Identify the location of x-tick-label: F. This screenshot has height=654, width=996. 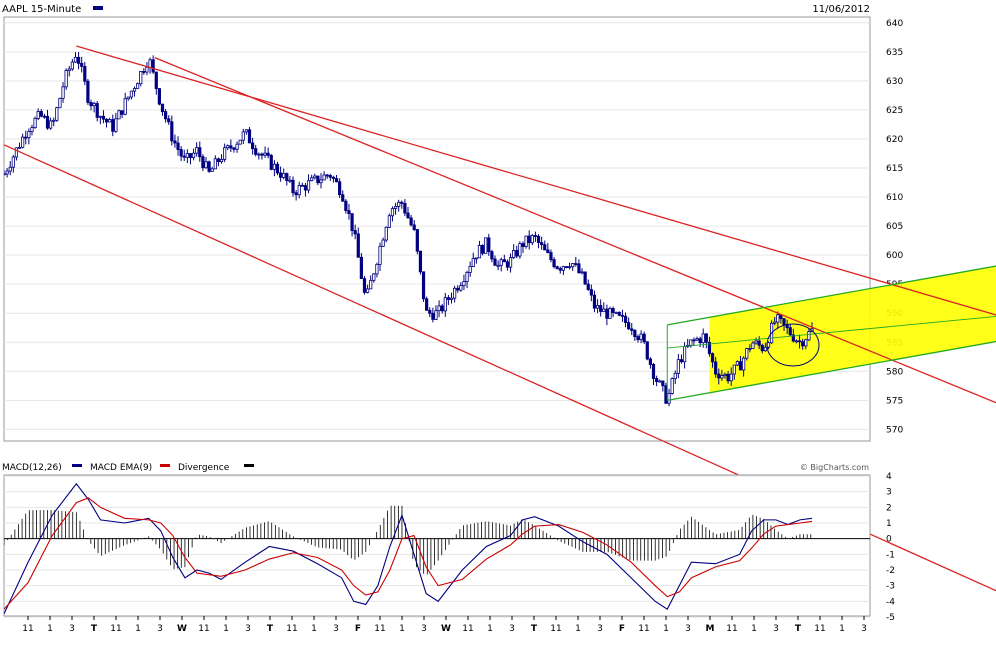
(358, 629).